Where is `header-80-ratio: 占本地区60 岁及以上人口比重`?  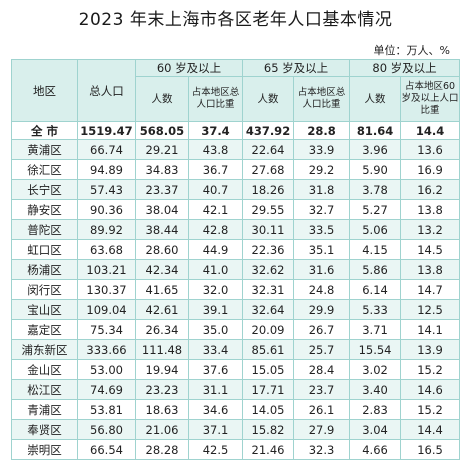 header-80-ratio: 占本地区60 岁及以上人口比重 is located at coordinates (430, 99).